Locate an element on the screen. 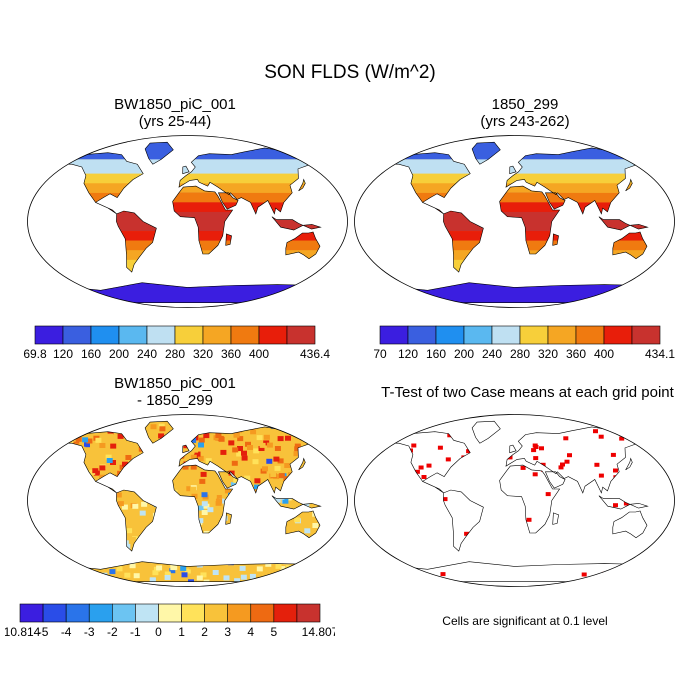 The height and width of the screenshot is (700, 700). globe-outline is located at coordinates (187, 500).